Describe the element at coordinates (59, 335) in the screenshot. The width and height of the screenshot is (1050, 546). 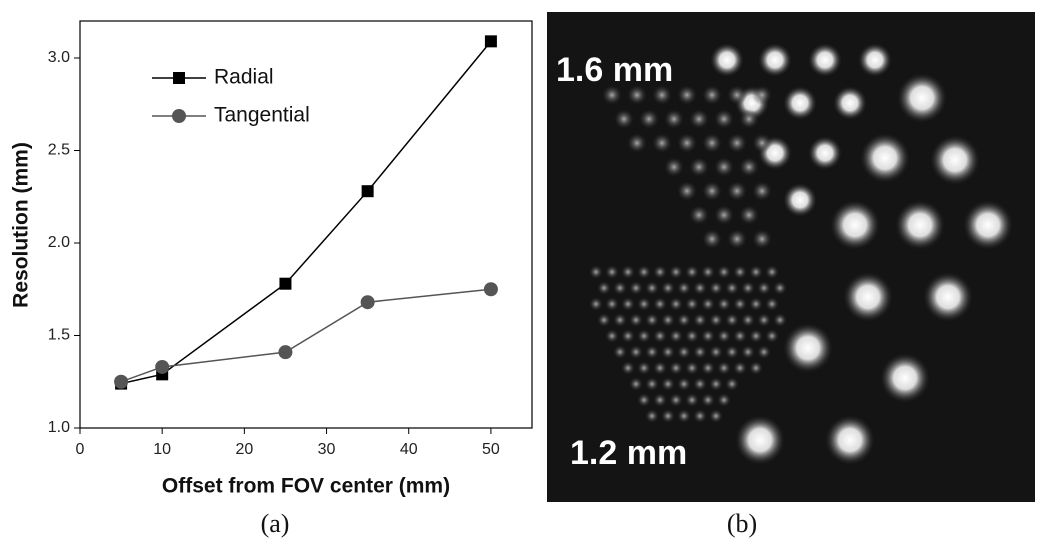
I see `y-tick-label: 1.5` at that location.